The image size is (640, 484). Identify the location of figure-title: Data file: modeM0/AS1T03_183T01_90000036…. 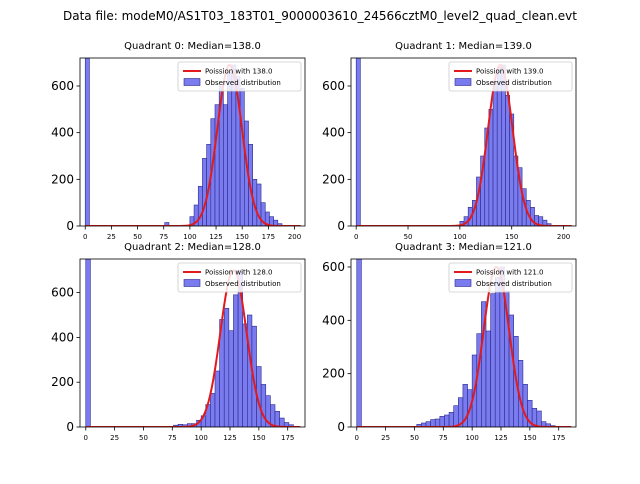
(320, 16).